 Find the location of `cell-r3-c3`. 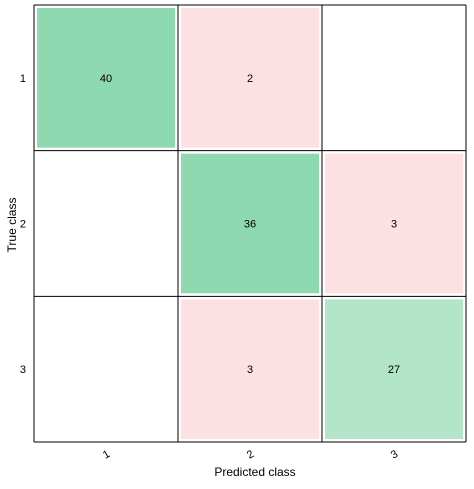

cell-r3-c3 is located at coordinates (394, 369).